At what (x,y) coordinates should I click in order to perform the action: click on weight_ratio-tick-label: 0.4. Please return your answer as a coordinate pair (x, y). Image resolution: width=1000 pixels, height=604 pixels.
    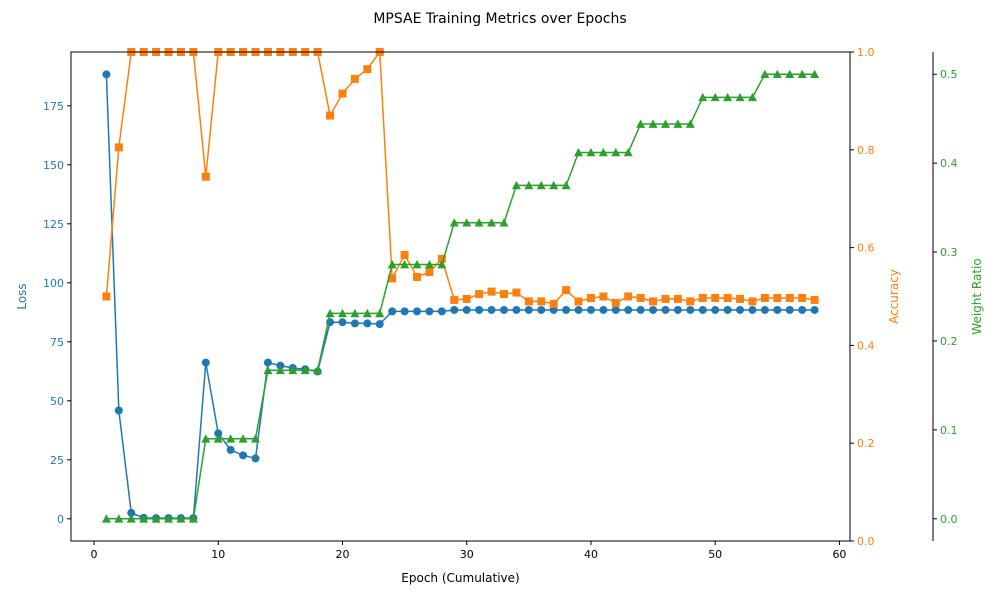
    Looking at the image, I should click on (949, 163).